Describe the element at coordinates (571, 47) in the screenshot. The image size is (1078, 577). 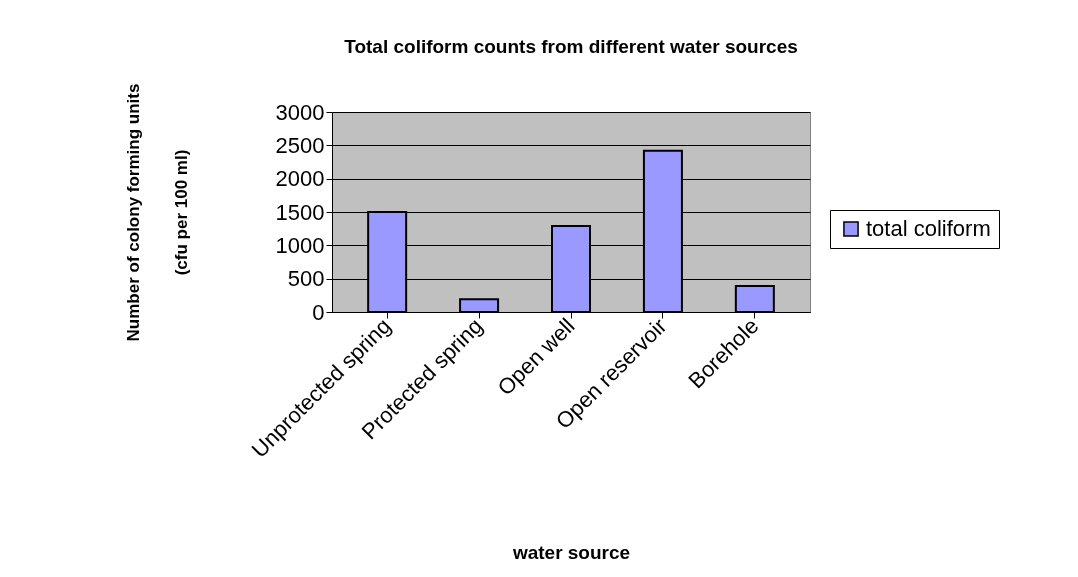
I see `chart-title: Total coliform counts from different water sources` at that location.